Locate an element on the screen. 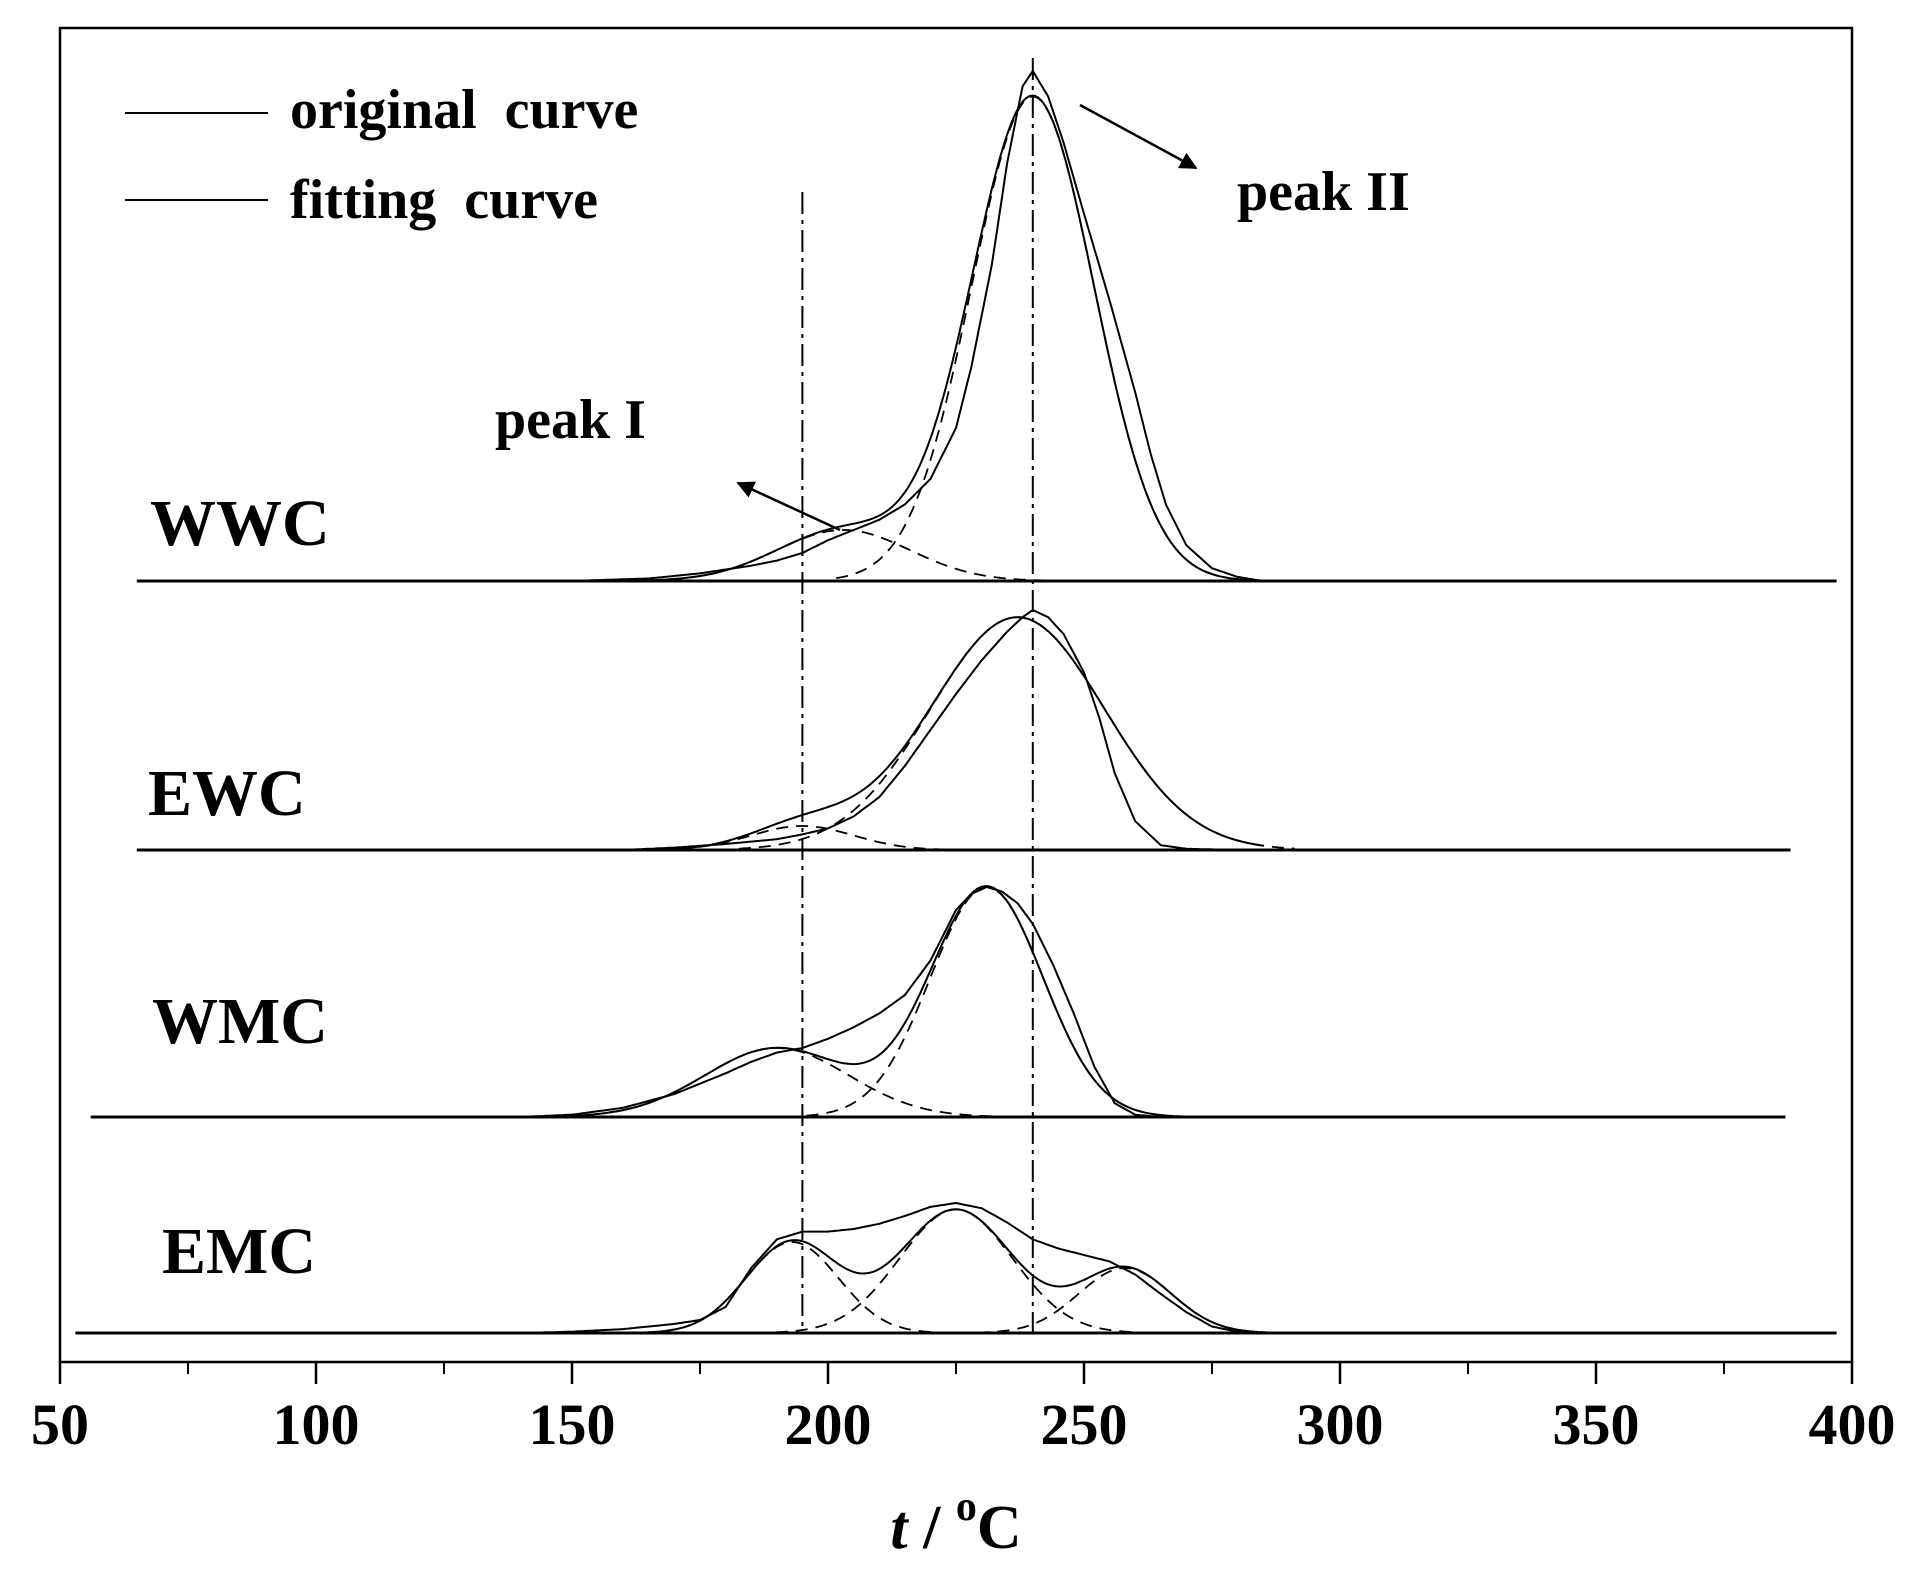  annotation-layer: peak I peak II is located at coordinates (952, 317).